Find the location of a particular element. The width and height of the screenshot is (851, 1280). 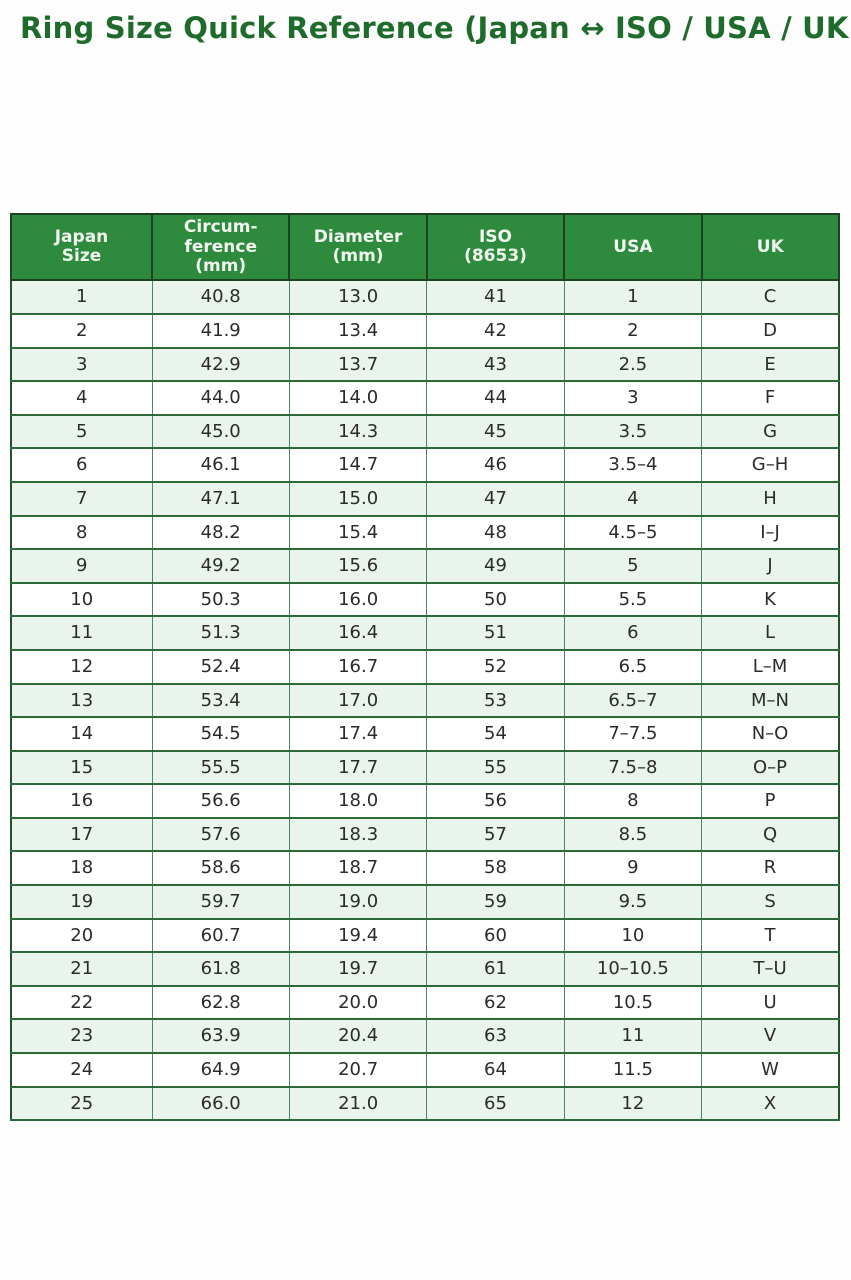

cell-iso-8653: 60 is located at coordinates (495, 935).